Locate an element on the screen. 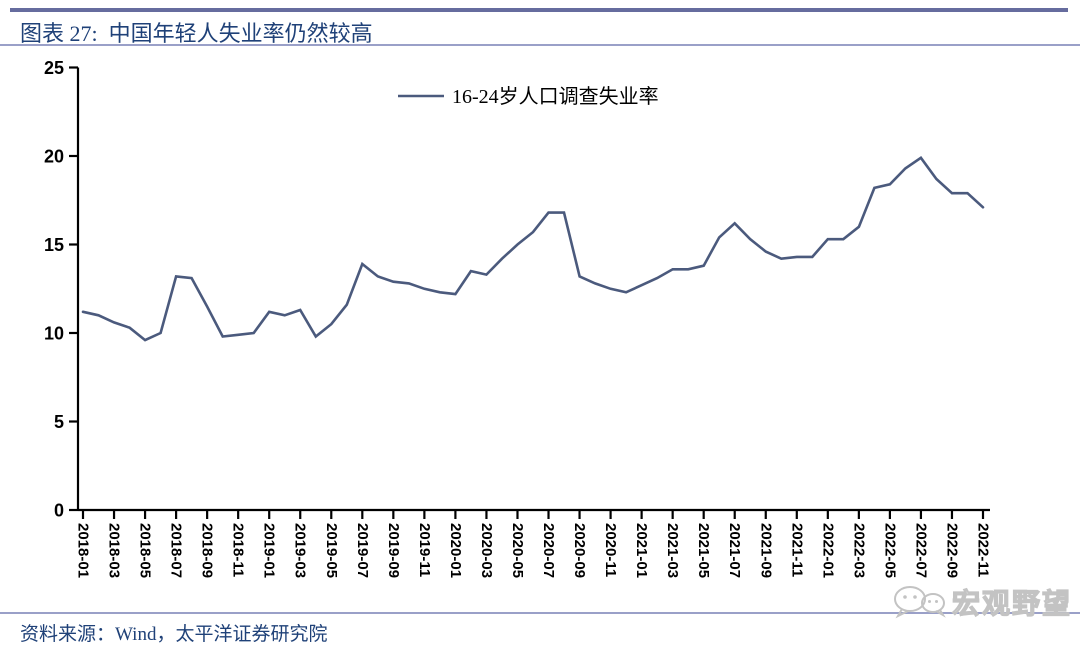 The width and height of the screenshot is (1080, 651). source-note: 资料来源：Wind，太平洋证券研究院 is located at coordinates (174, 634).